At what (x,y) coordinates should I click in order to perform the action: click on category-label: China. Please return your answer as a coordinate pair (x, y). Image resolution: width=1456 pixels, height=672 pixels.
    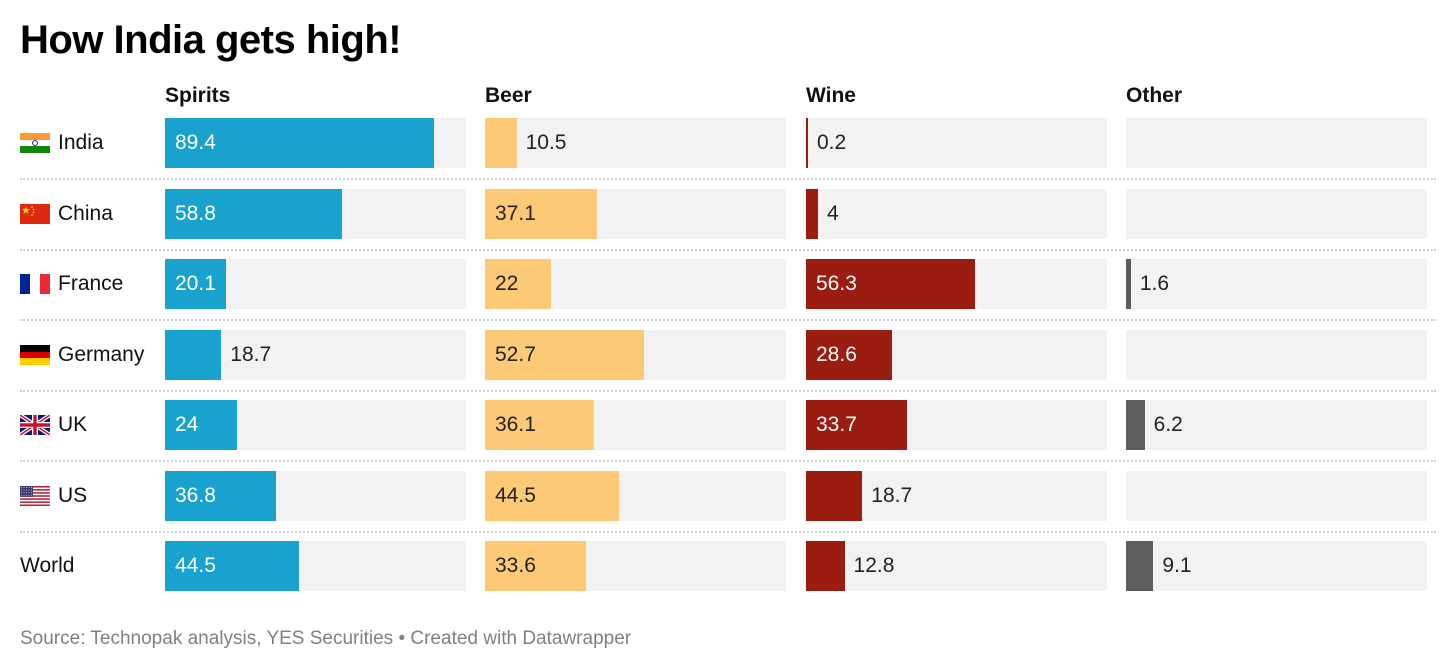
    Looking at the image, I should click on (66, 214).